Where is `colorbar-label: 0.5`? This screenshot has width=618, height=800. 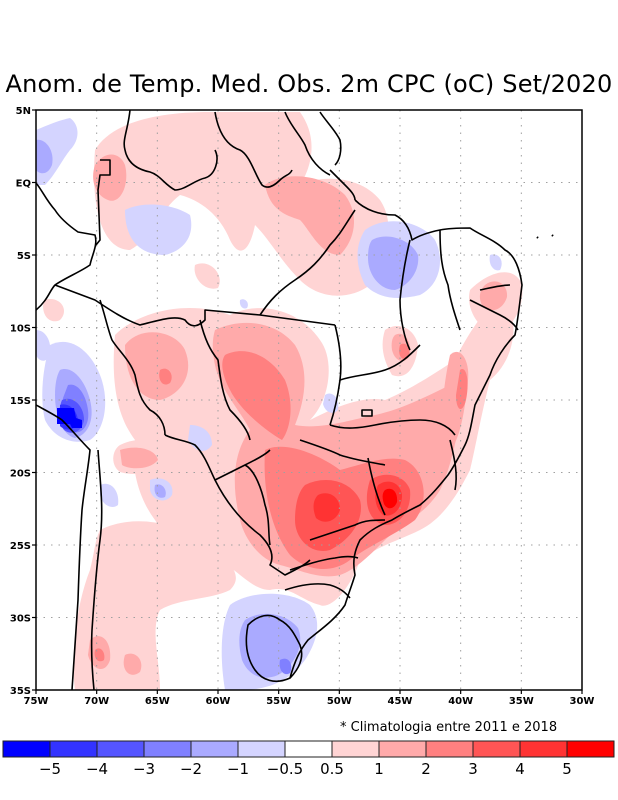
colorbar-label: 0.5 is located at coordinates (332, 769).